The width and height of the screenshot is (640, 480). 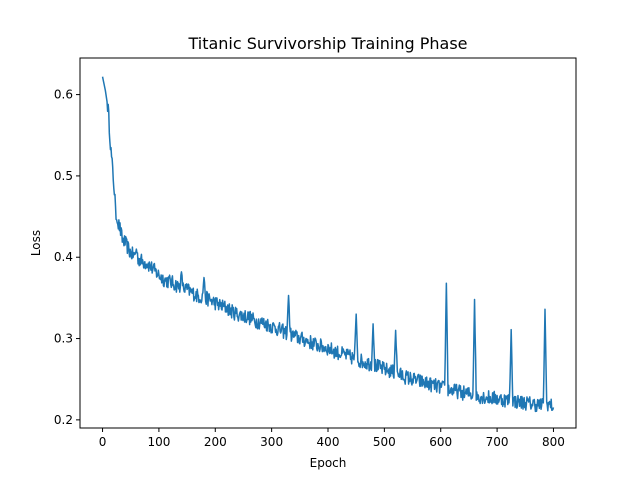 I want to click on y-tick-label: 0.3, so click(x=63, y=339).